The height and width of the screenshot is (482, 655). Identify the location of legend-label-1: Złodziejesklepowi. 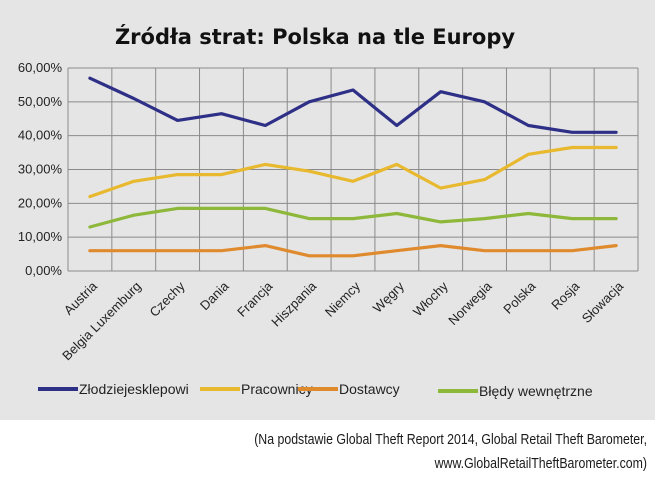
(134, 389).